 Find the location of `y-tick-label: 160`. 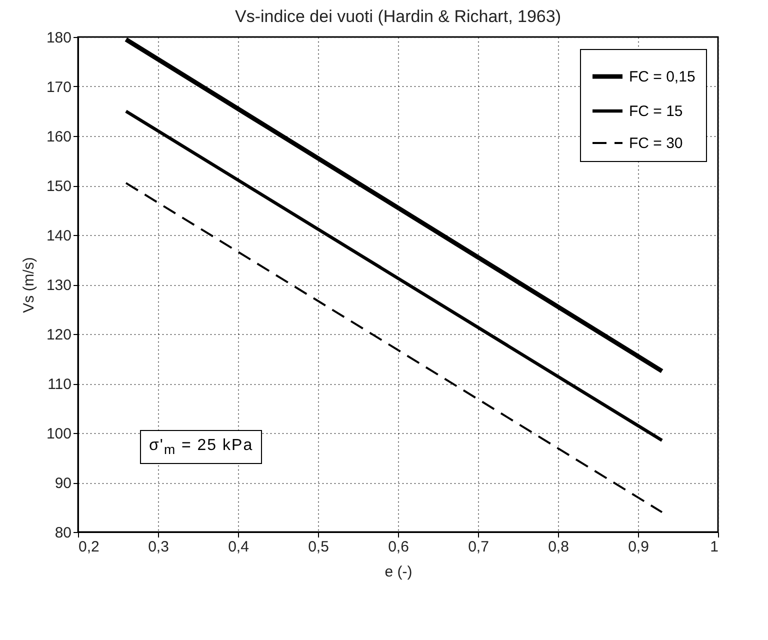

y-tick-label: 160 is located at coordinates (59, 137).